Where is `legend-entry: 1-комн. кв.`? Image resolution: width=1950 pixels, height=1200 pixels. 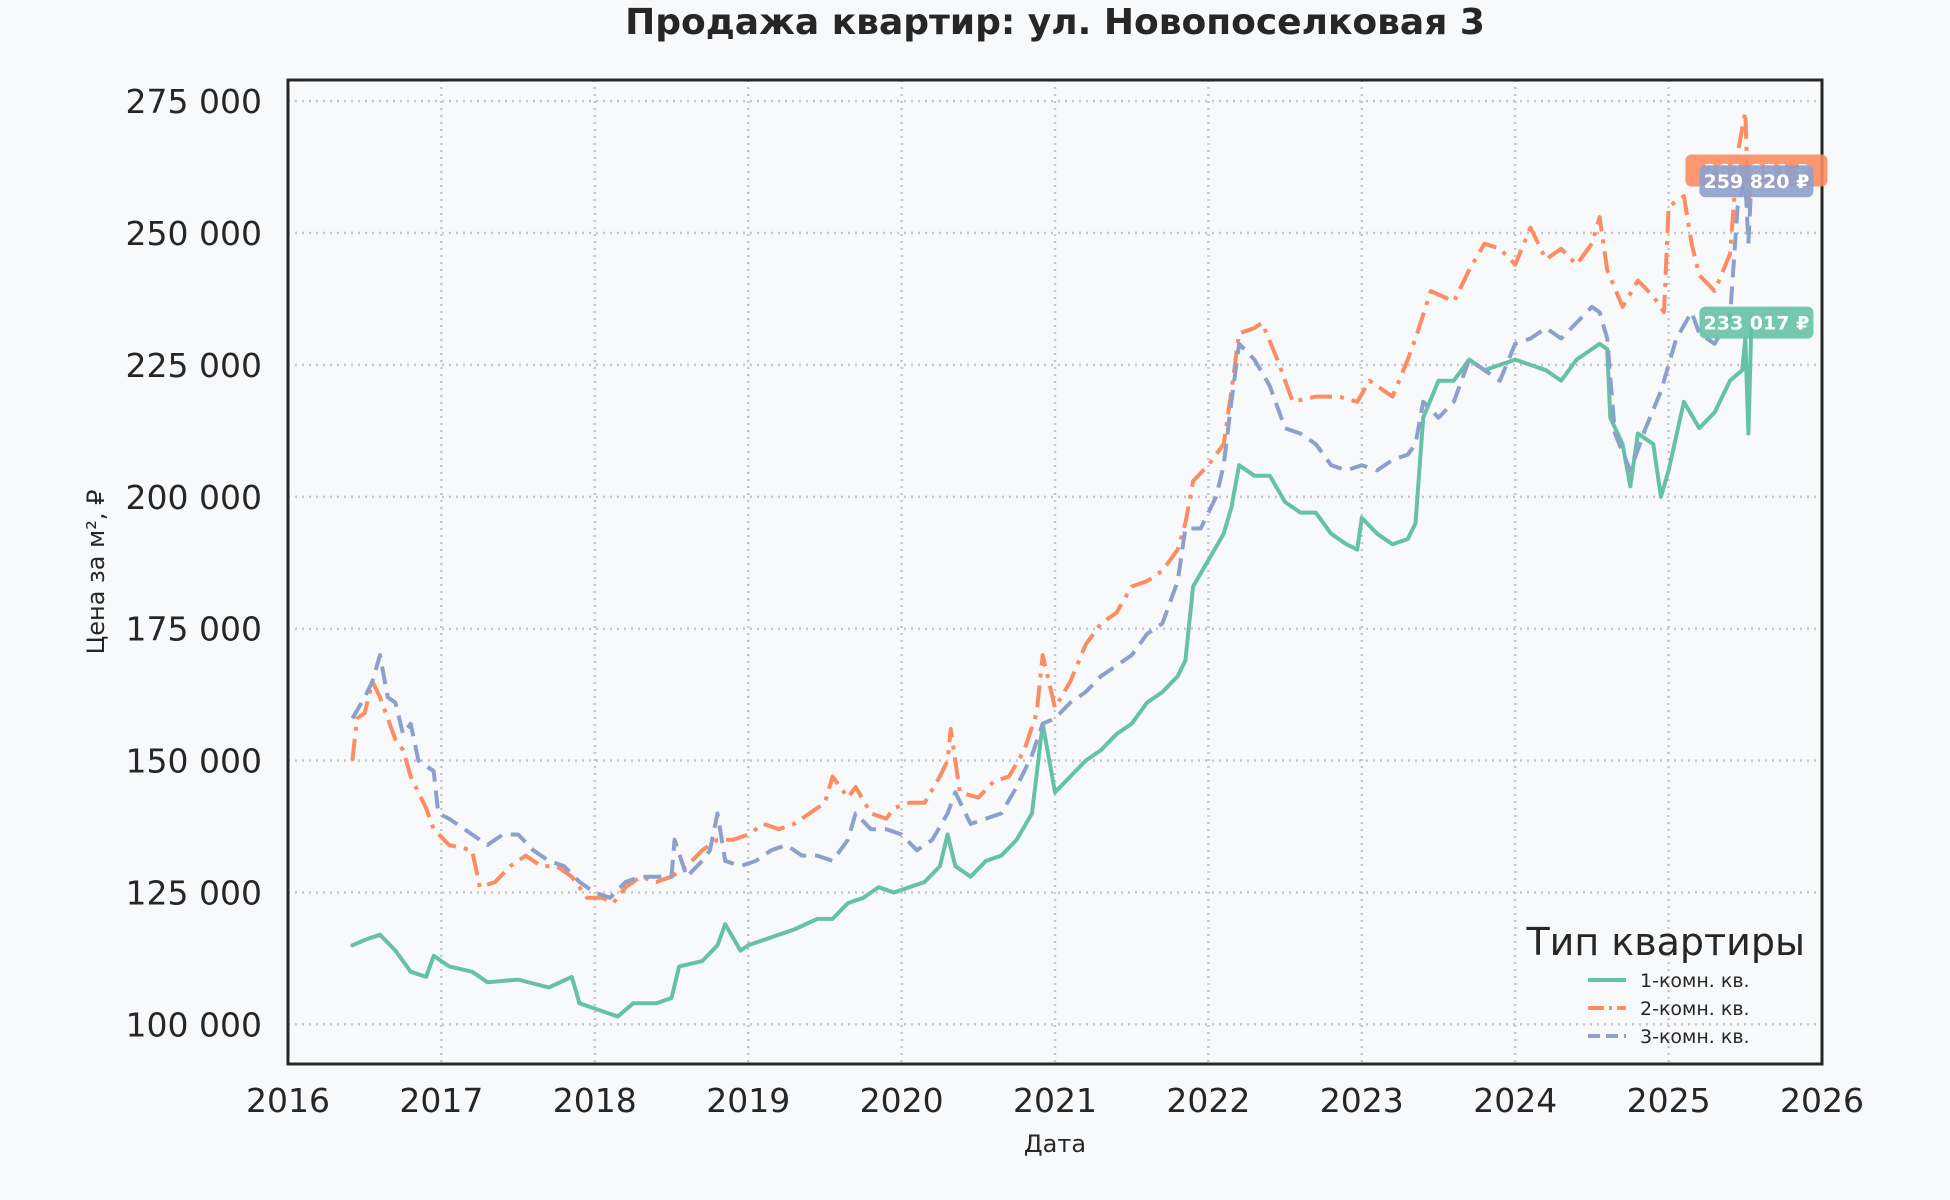
legend-entry: 1-комн. кв. is located at coordinates (1695, 981).